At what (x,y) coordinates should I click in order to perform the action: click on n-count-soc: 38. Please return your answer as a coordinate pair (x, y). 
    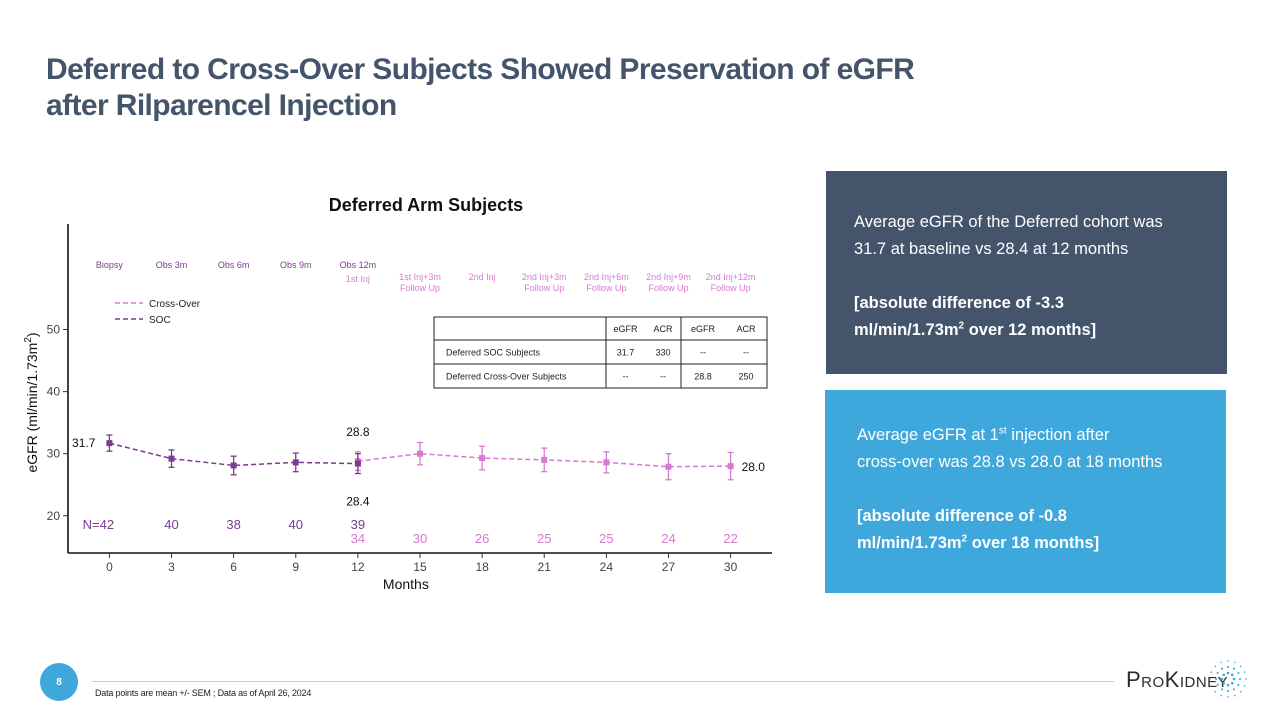
    Looking at the image, I should click on (233, 524).